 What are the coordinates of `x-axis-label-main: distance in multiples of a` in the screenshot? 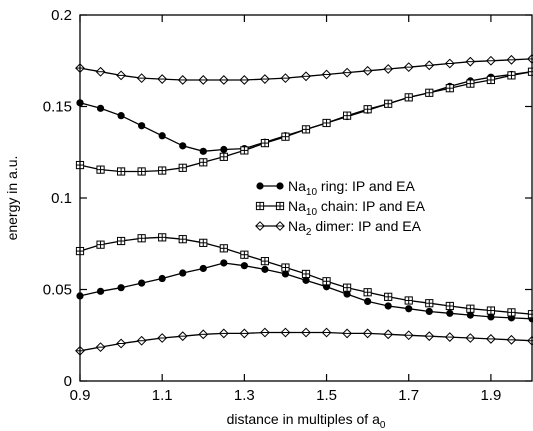 It's located at (304, 419).